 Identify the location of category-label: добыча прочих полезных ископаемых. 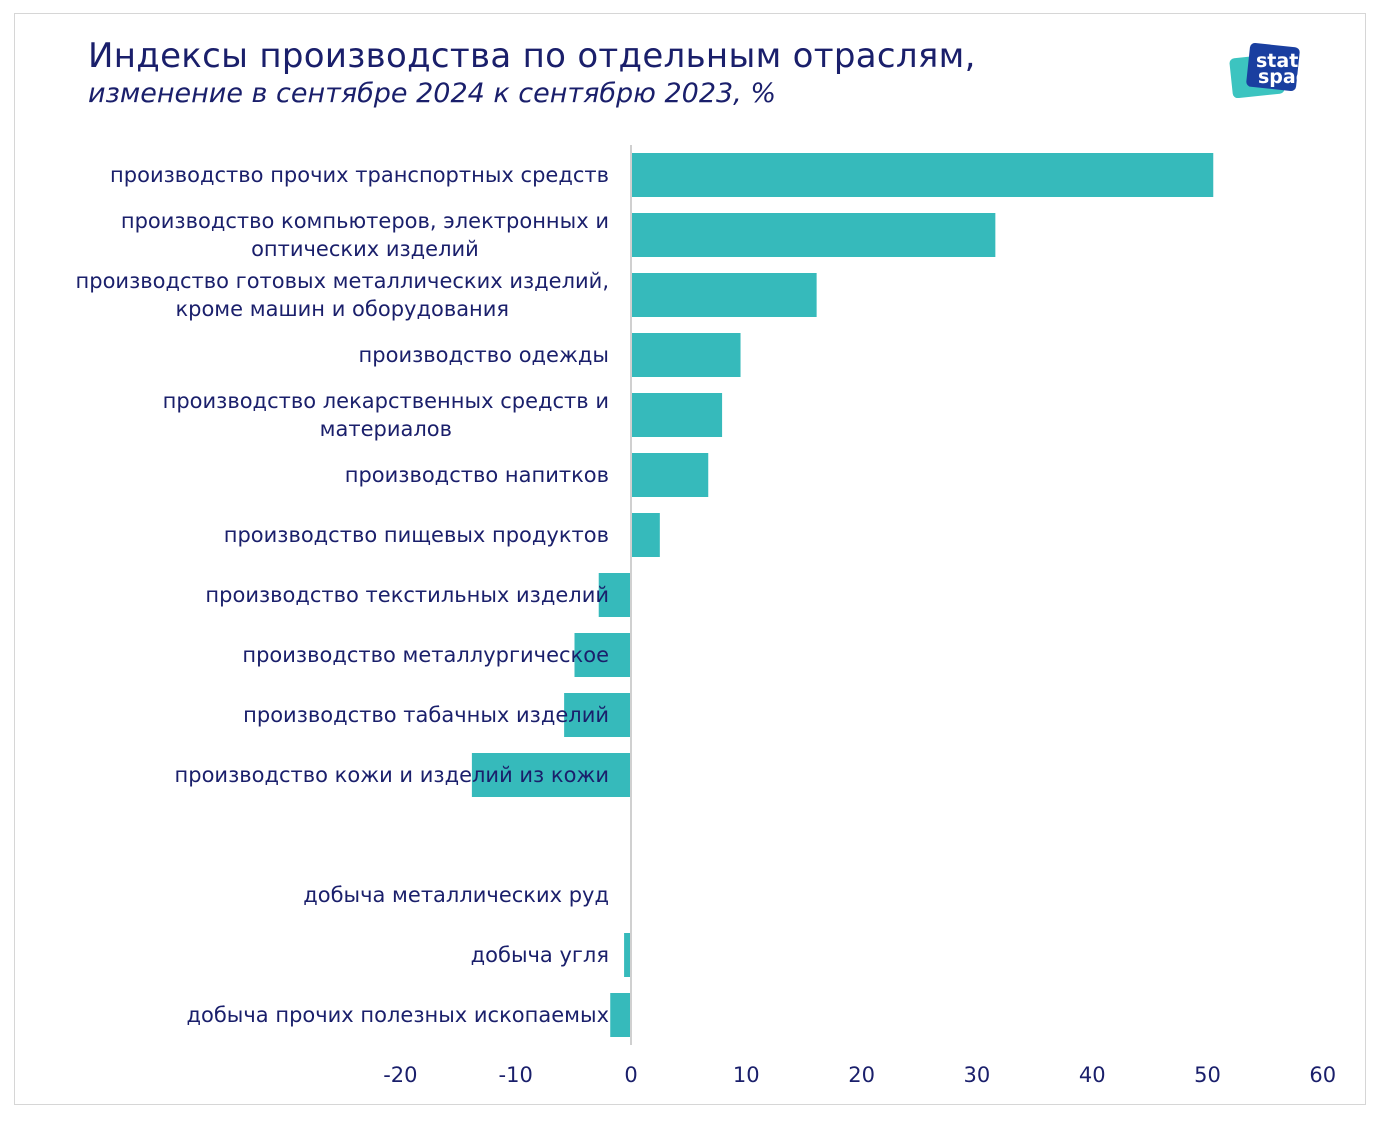
(397, 1015).